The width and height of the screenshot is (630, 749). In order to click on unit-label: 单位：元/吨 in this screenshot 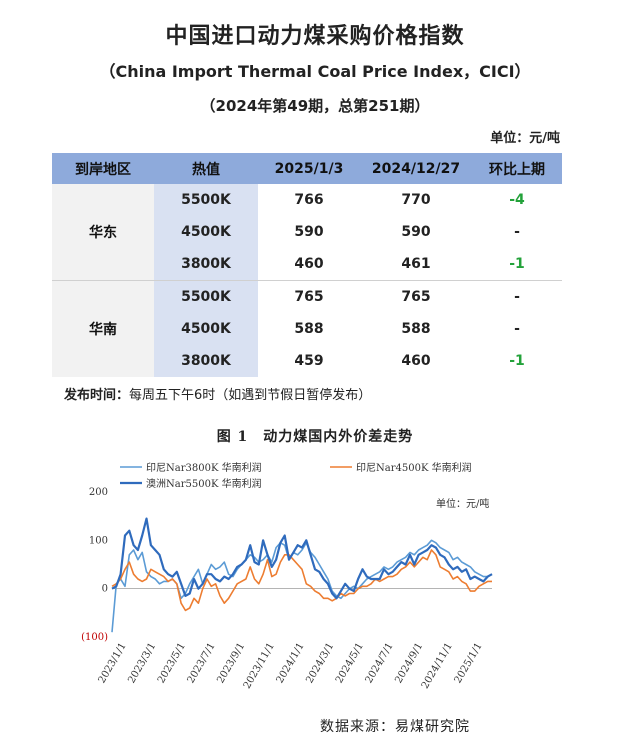, I will do `click(525, 138)`.